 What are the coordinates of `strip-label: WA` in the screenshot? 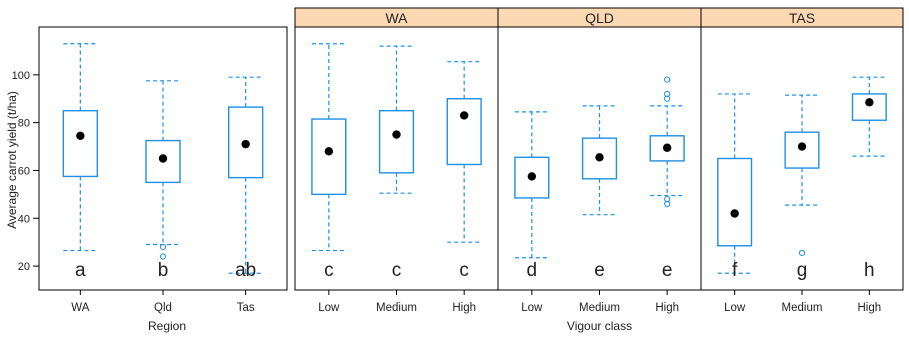 It's located at (396, 18).